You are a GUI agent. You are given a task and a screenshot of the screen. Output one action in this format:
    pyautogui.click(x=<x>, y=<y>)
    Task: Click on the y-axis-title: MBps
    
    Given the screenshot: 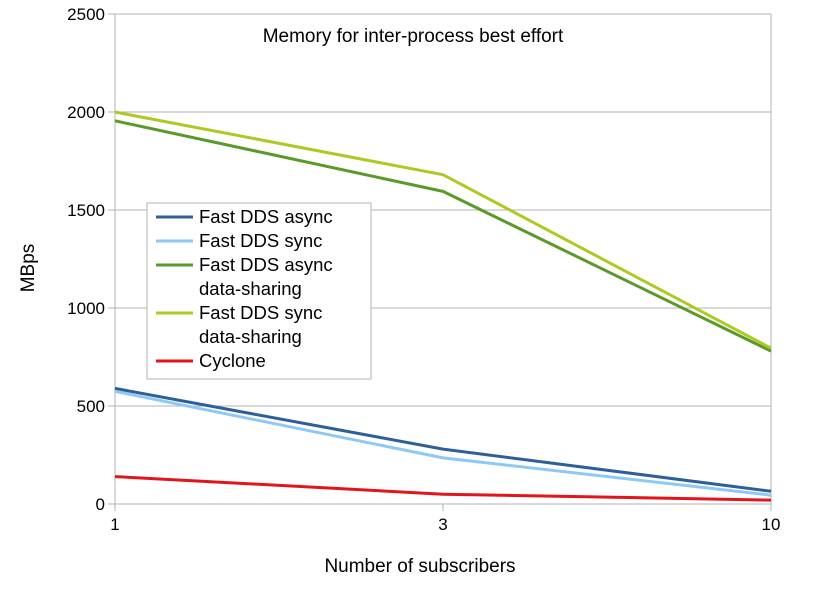 What is the action you would take?
    pyautogui.click(x=28, y=268)
    